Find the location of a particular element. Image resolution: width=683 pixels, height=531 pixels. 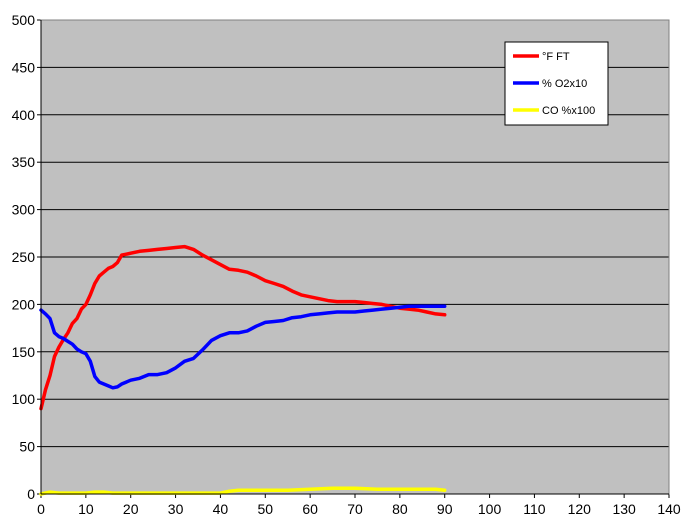

x-tick-label: 130 is located at coordinates (624, 509).